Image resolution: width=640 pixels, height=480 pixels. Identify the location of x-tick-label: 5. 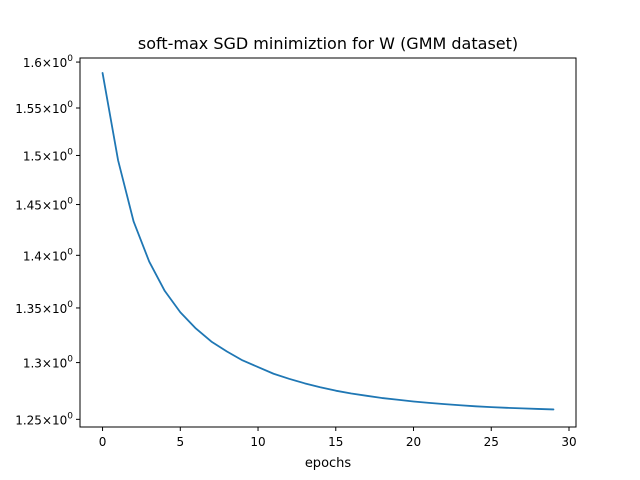
(180, 442).